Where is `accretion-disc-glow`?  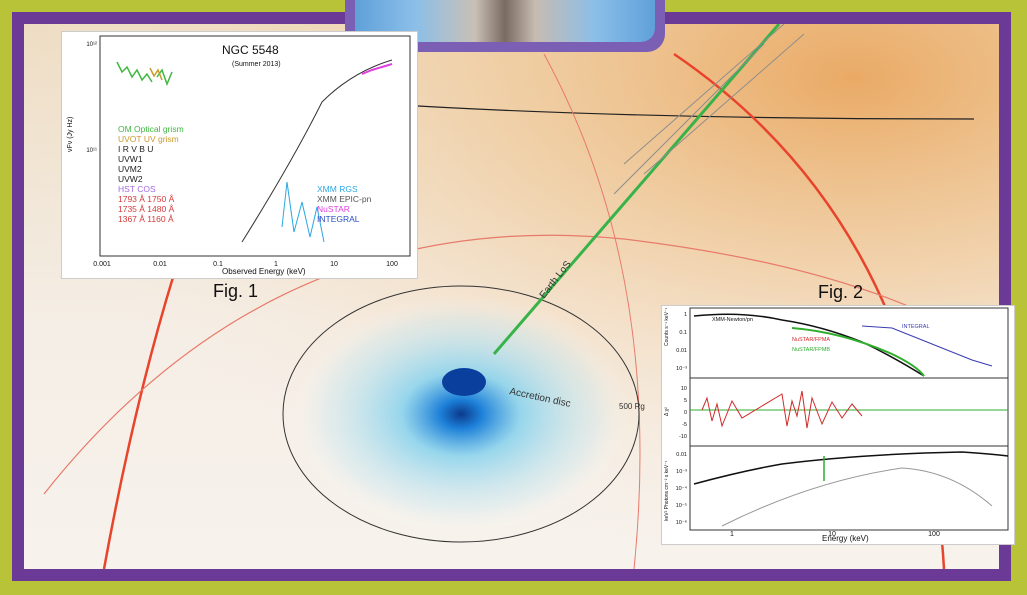
accretion-disc-glow is located at coordinates (461, 414).